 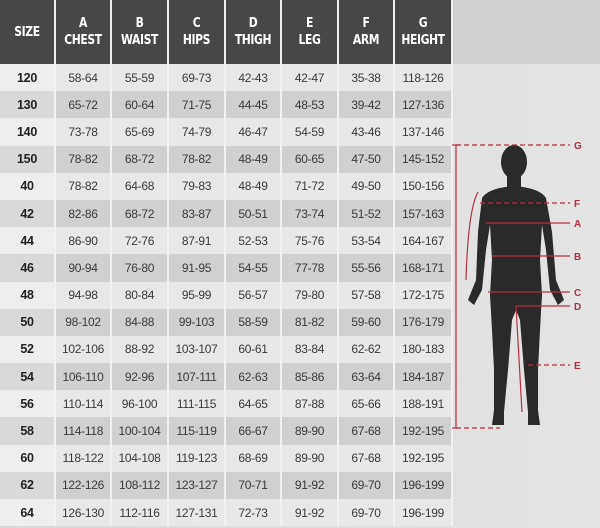 What do you see at coordinates (310, 213) in the screenshot?
I see `measurement-cell: 73-74` at bounding box center [310, 213].